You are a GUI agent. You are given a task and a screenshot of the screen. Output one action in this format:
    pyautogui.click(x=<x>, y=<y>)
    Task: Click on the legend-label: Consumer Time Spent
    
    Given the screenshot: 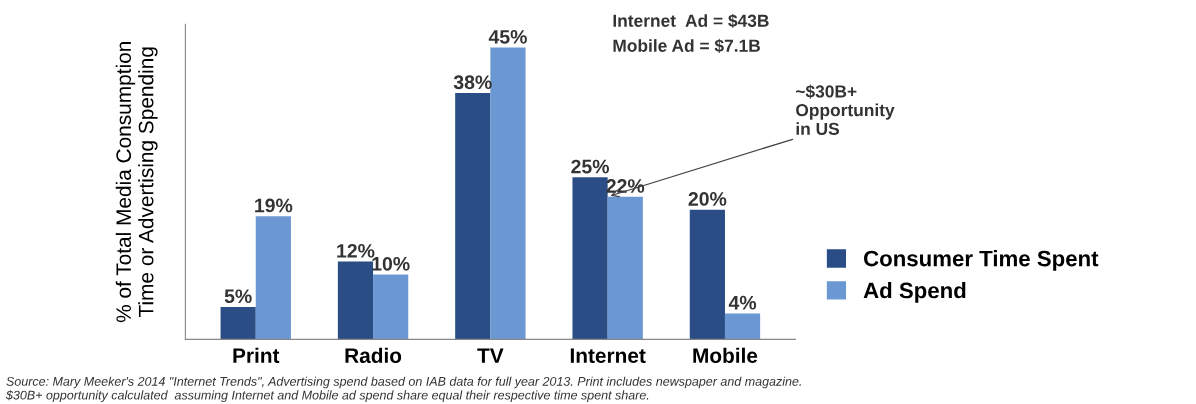 What is the action you would take?
    pyautogui.click(x=981, y=260)
    